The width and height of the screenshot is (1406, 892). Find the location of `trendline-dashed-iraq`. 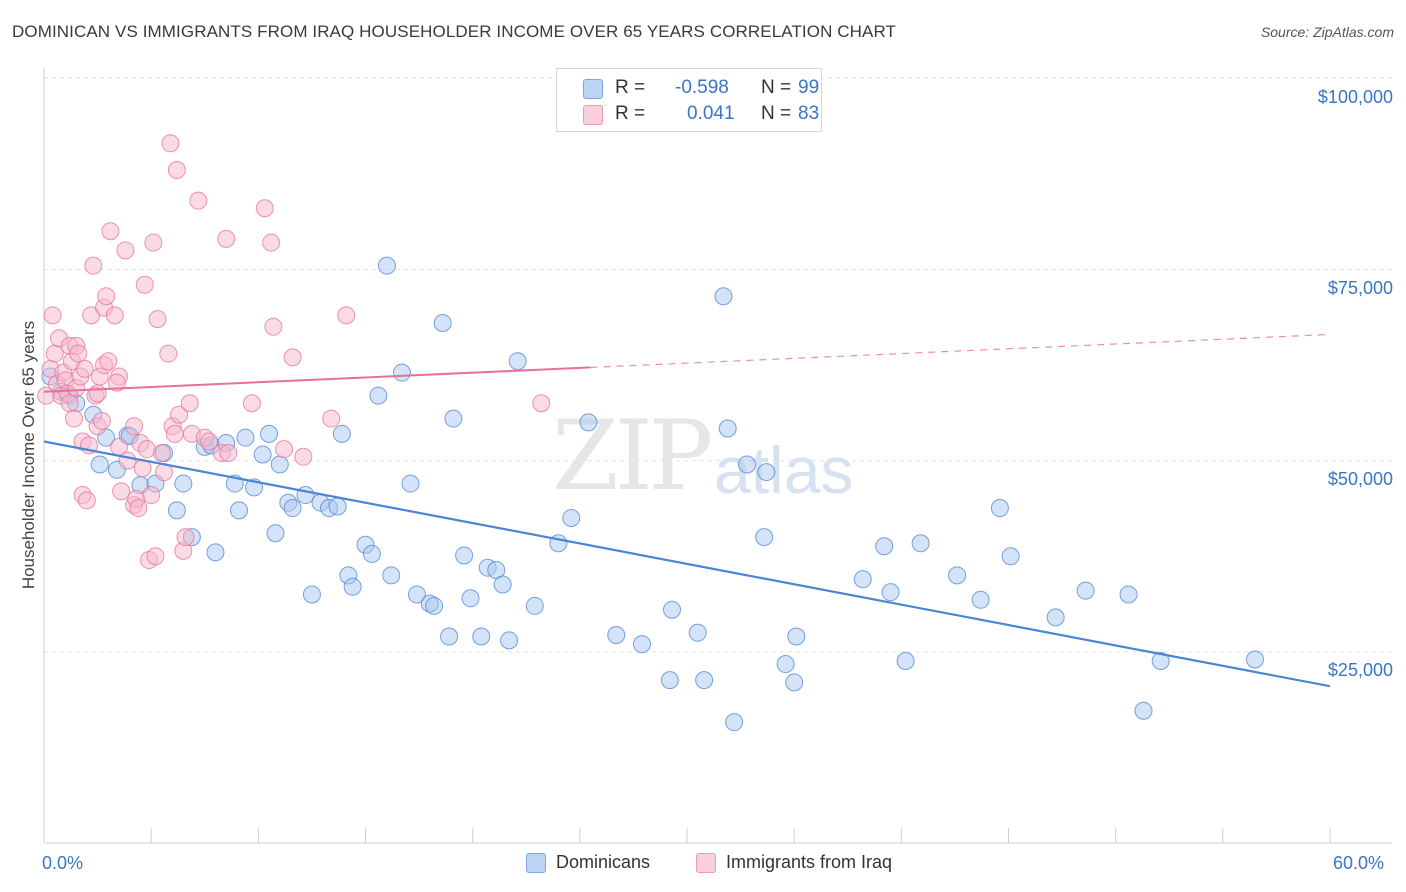

trendline-dashed-iraq is located at coordinates (960, 351).